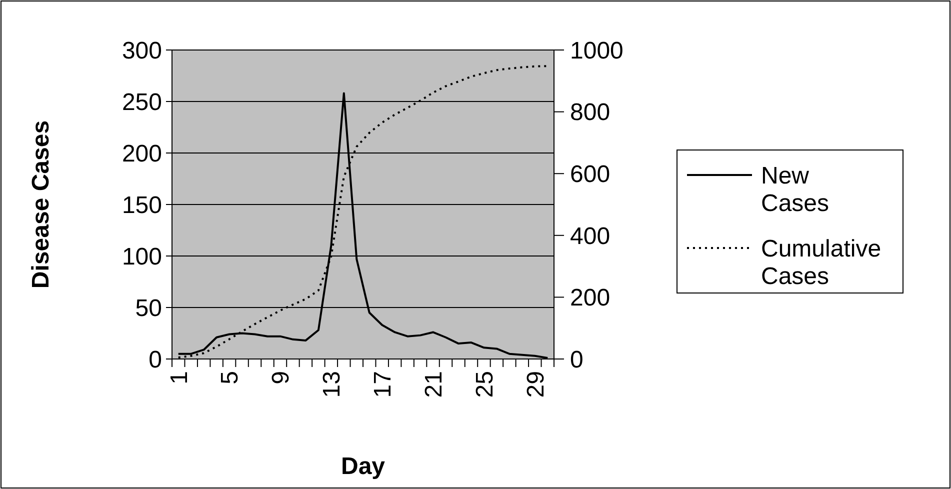 Image resolution: width=951 pixels, height=489 pixels. What do you see at coordinates (383, 384) in the screenshot?
I see `x-tick-label: 17` at bounding box center [383, 384].